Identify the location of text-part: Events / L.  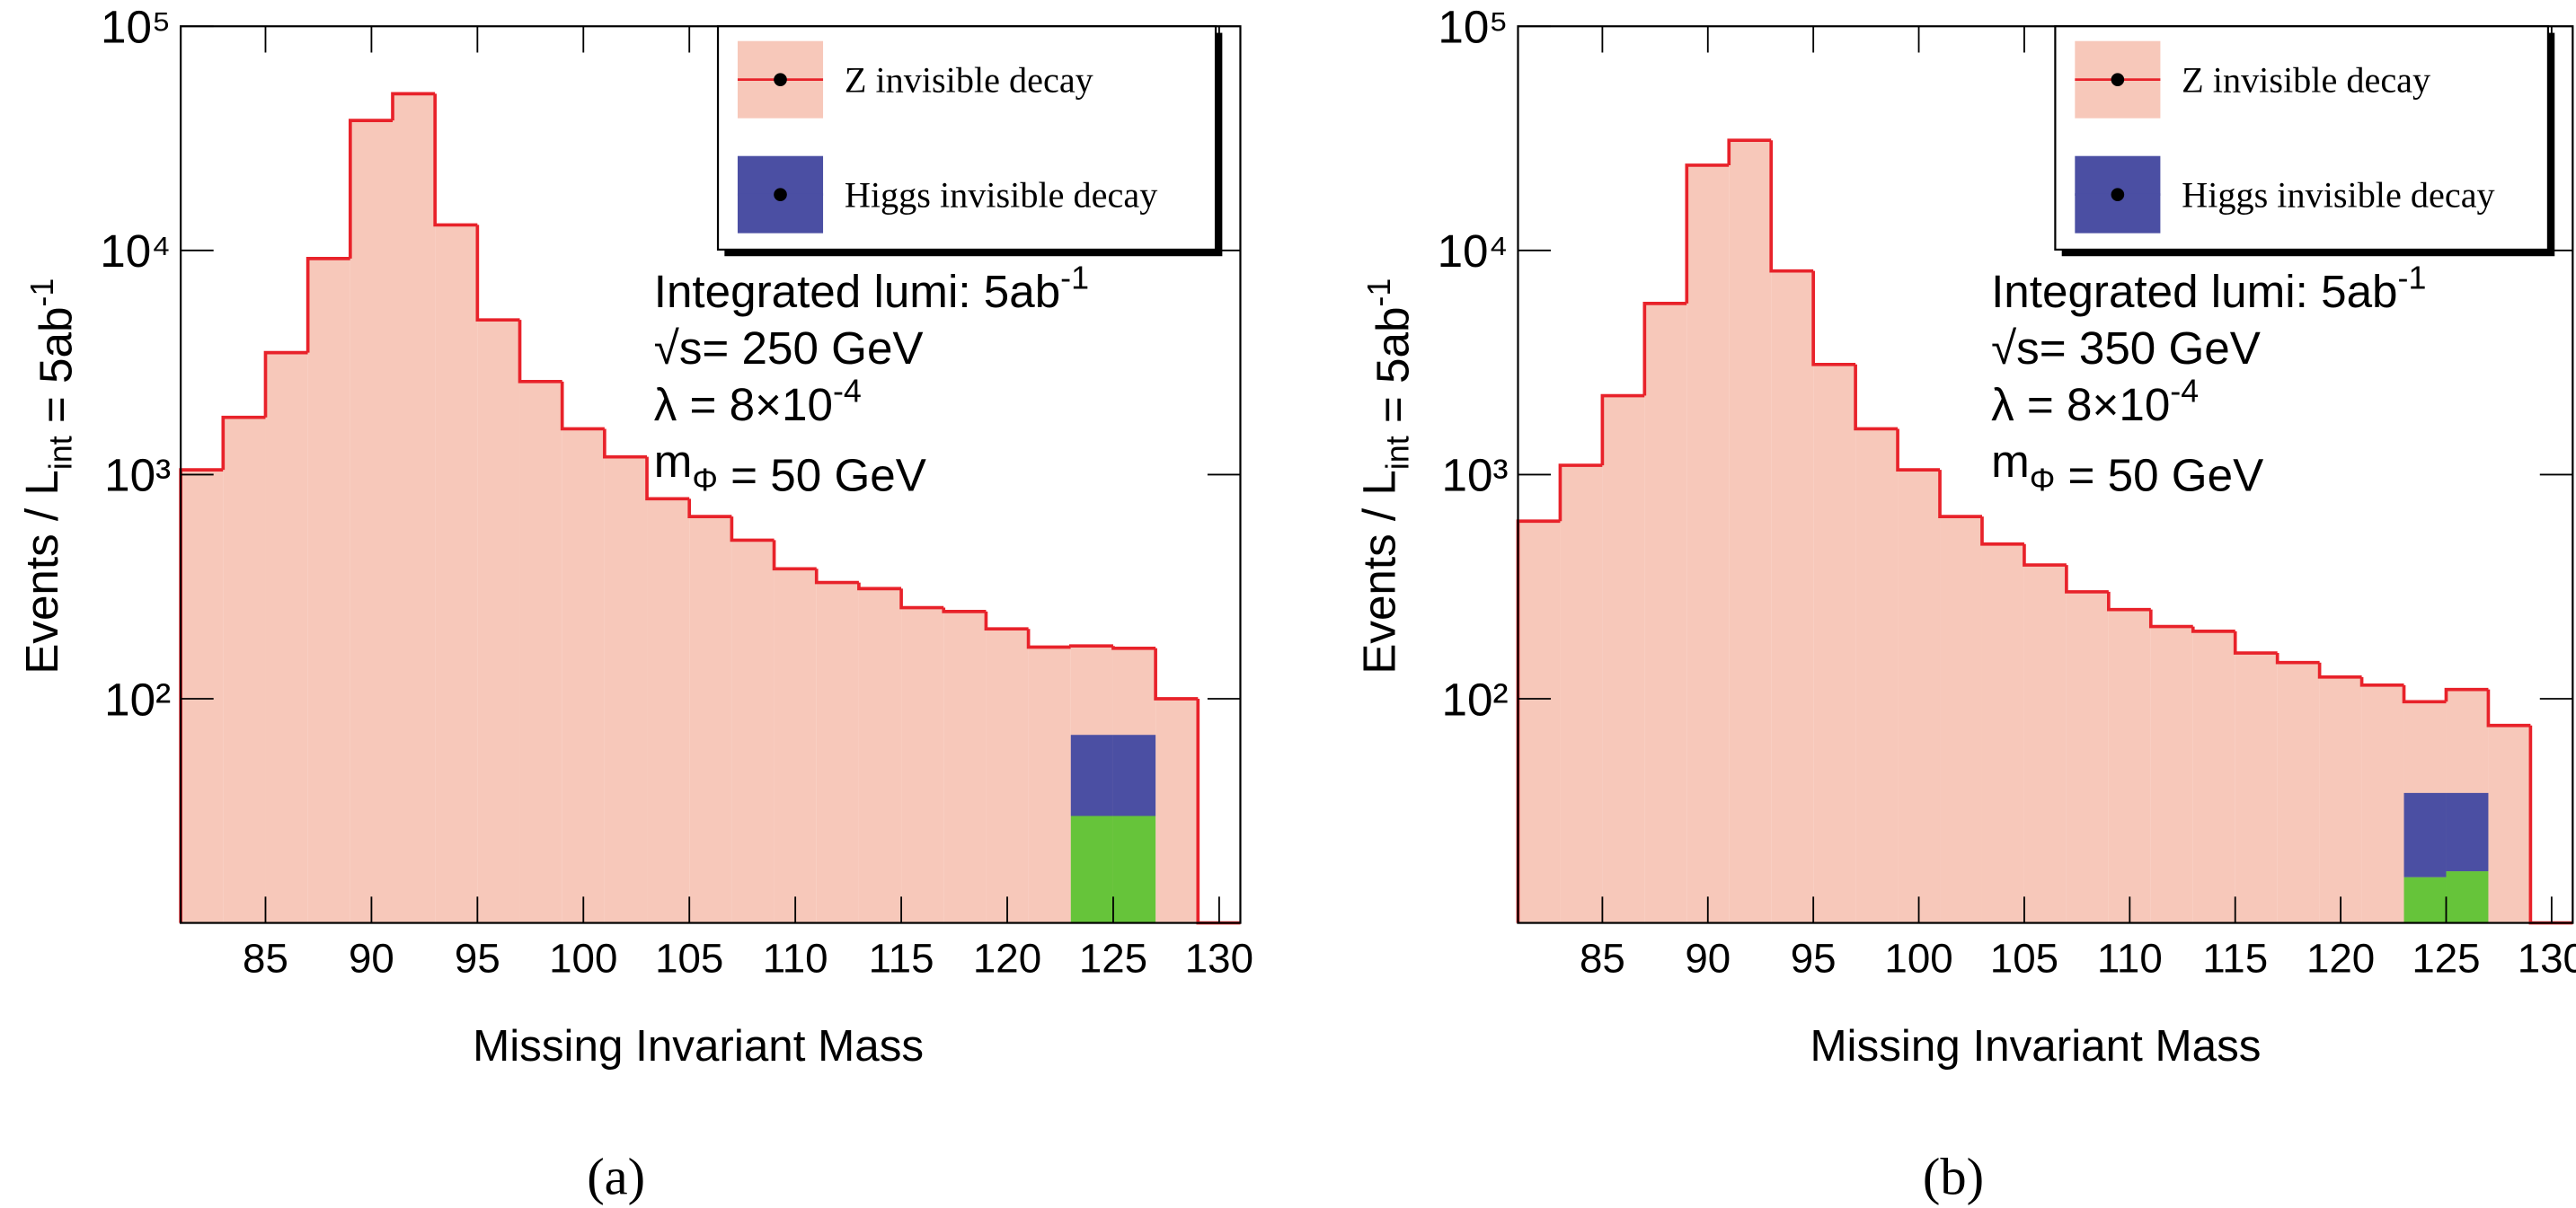
(1378, 572).